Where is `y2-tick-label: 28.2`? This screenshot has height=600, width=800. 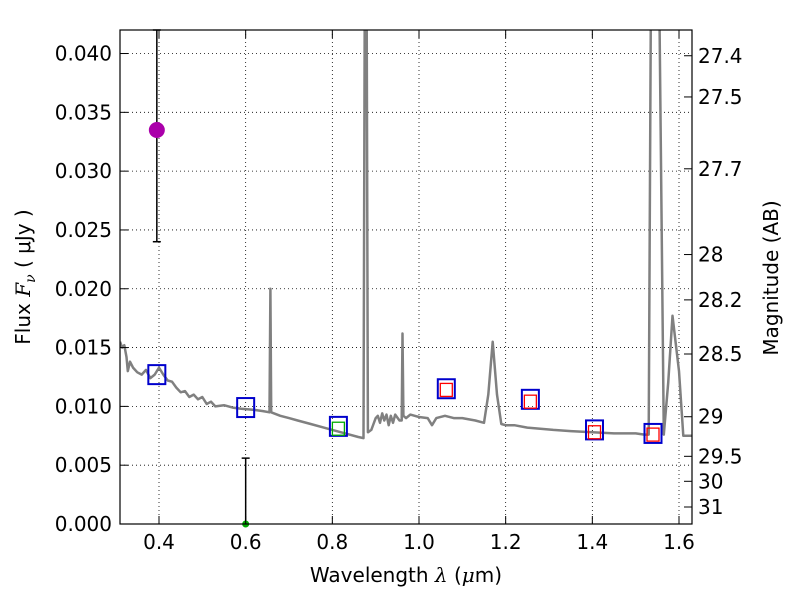 y2-tick-label: 28.2 is located at coordinates (720, 300).